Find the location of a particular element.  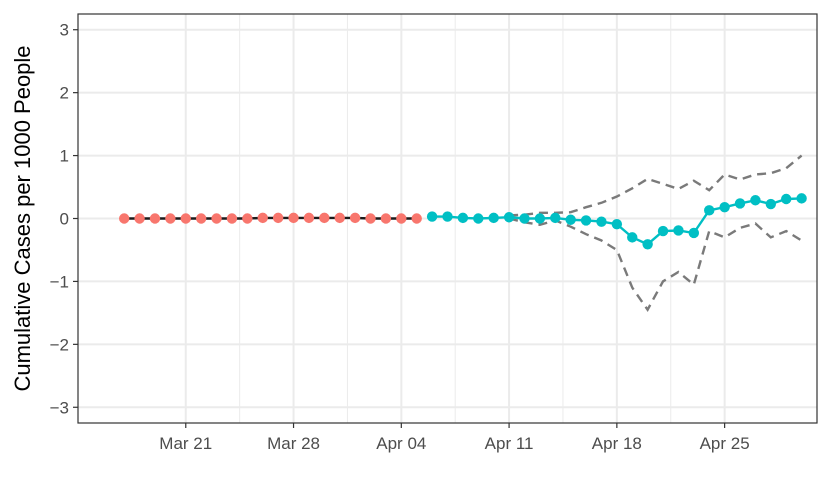

x-tick-label: Mar 28 is located at coordinates (293, 443).